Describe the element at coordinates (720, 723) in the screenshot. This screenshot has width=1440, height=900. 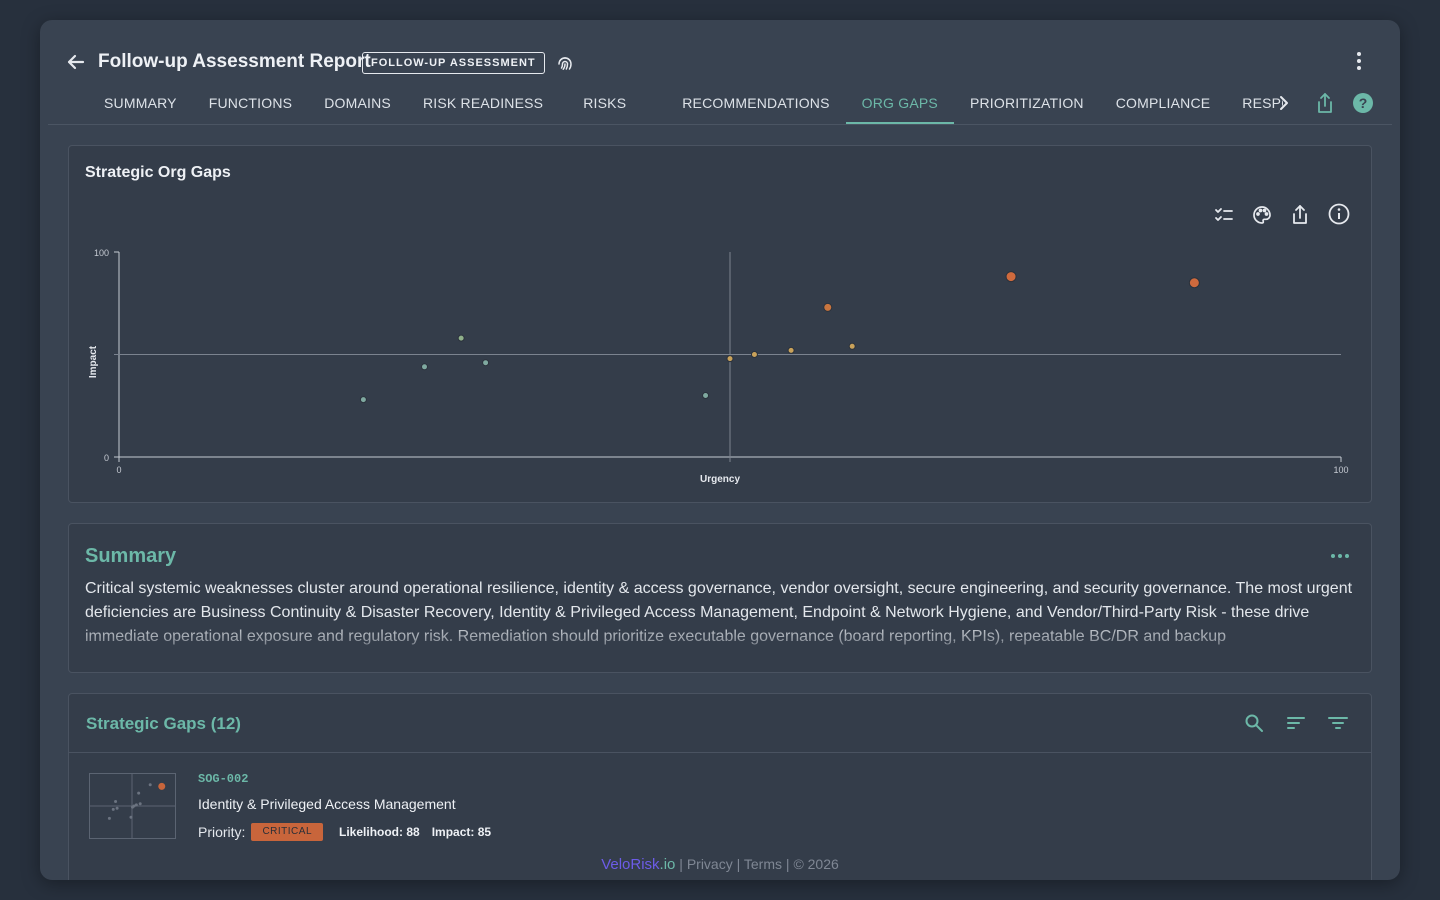
I see `strategic-gaps-header: Strategic Gaps (12)` at that location.